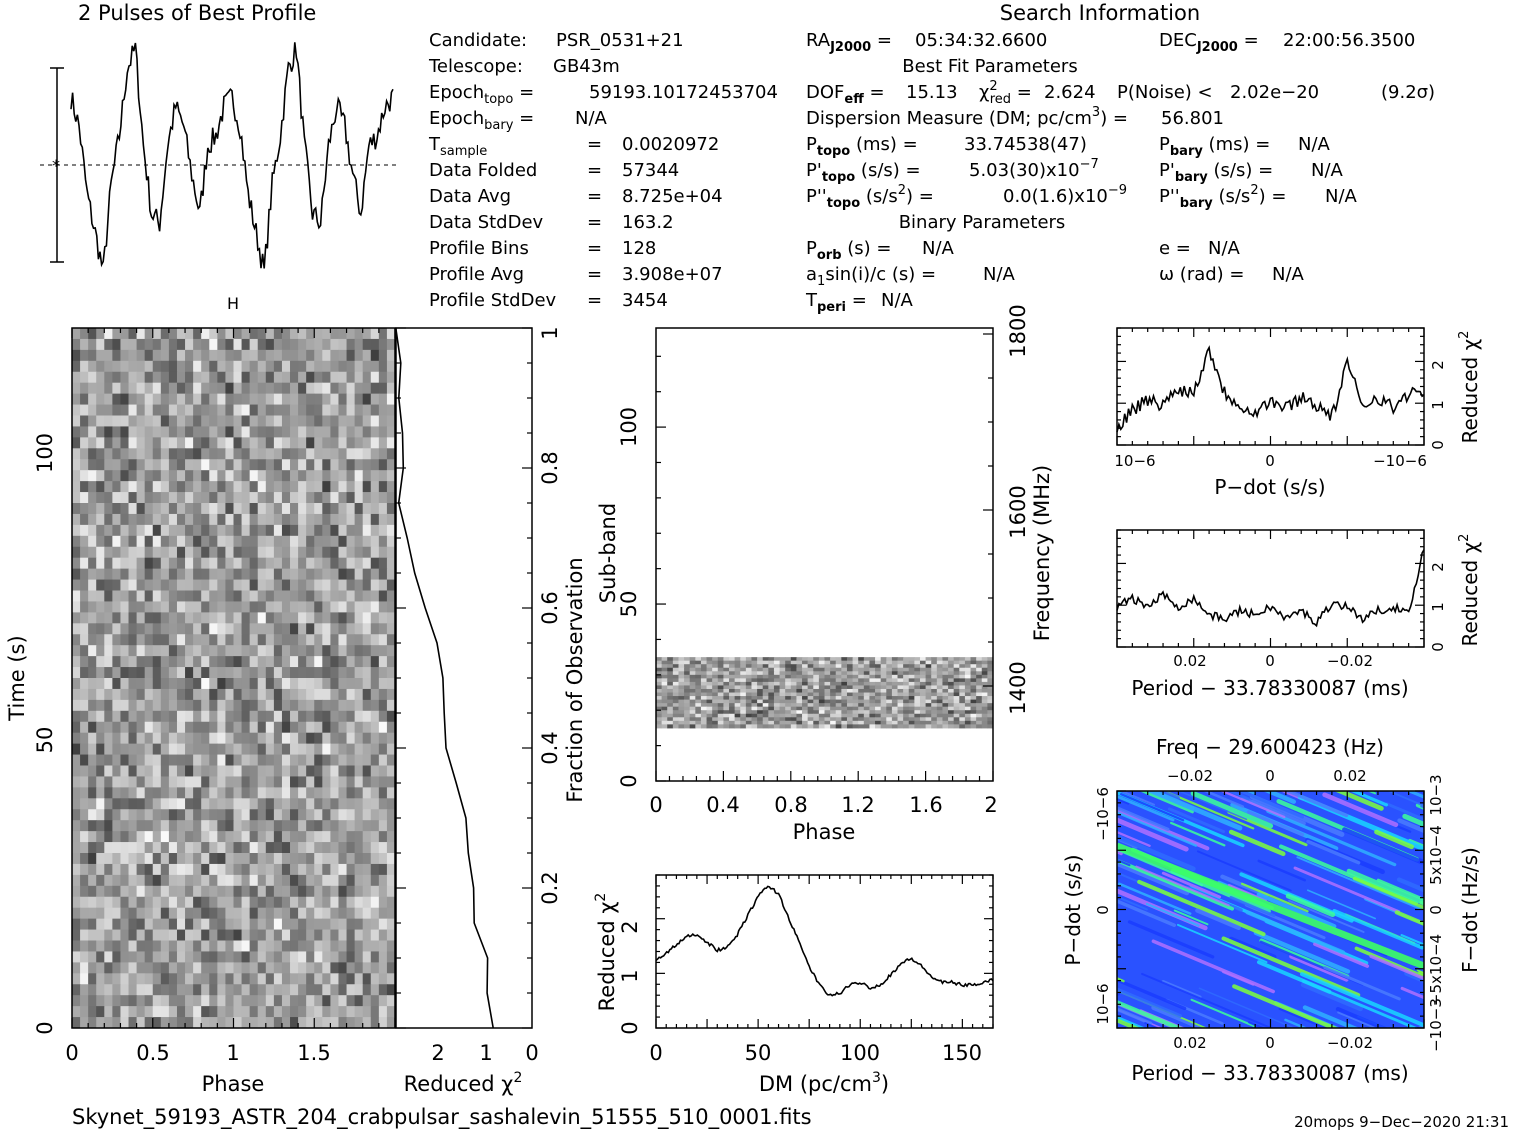  What do you see at coordinates (232, 155) in the screenshot?
I see `profile-line` at bounding box center [232, 155].